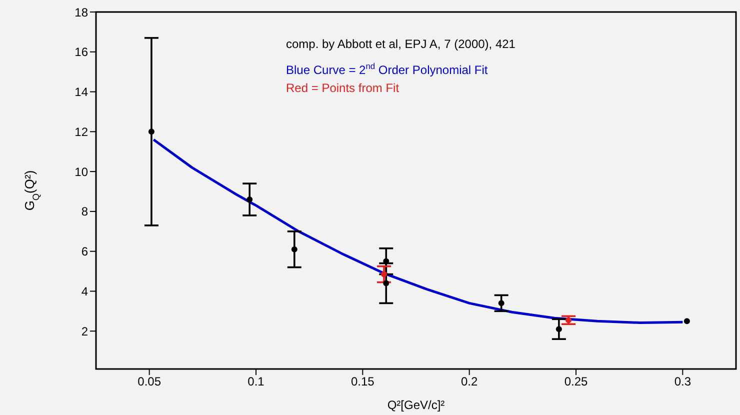  I want to click on y-tick-label: 2, so click(84, 331).